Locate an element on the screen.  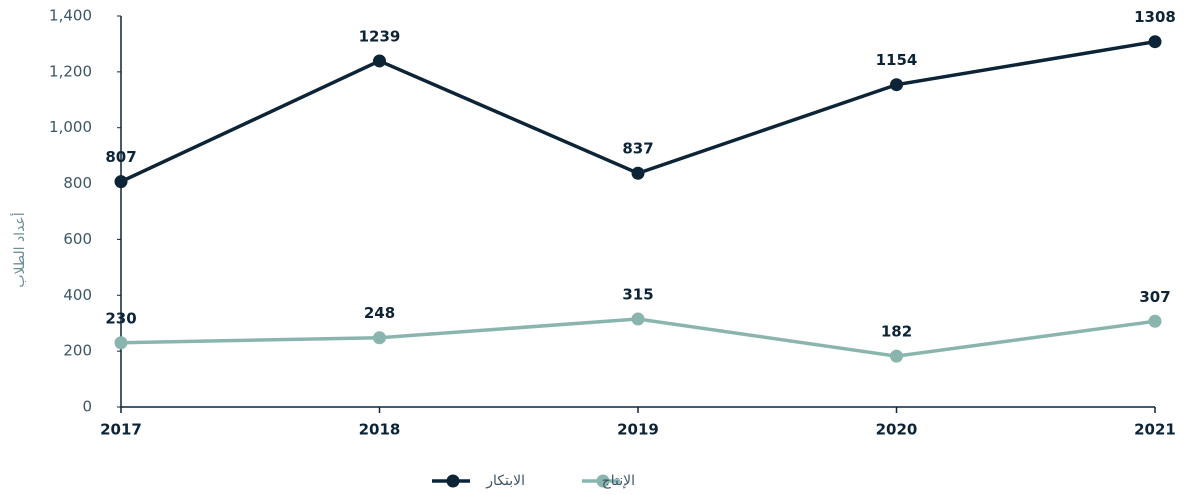
data-label: 1239 is located at coordinates (380, 36).